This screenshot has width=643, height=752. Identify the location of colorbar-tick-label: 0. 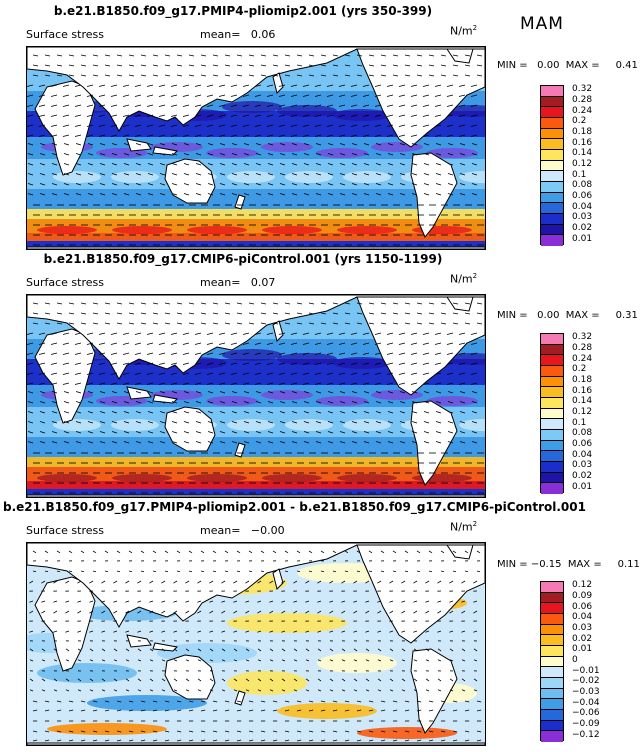
(575, 660).